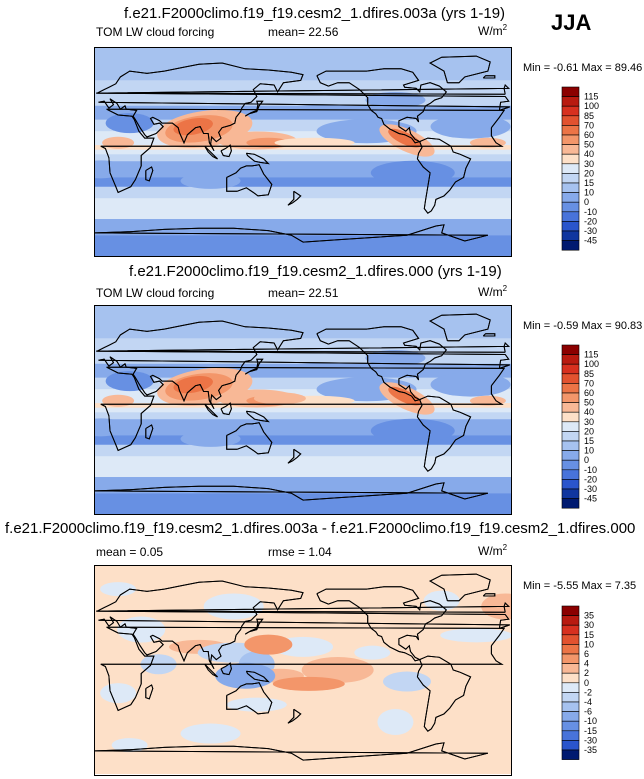 The image size is (644, 779). I want to click on panel-2-minmax: Min = -0.59 Max = 90.83, so click(583, 326).